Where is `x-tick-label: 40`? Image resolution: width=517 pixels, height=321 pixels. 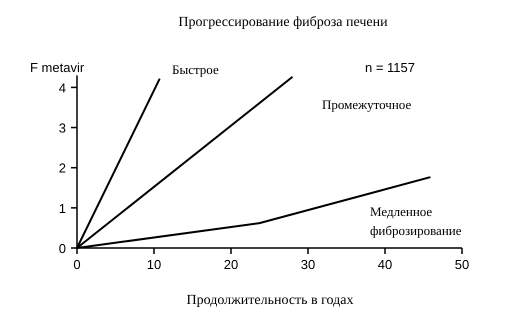
x-tick-label: 40 is located at coordinates (385, 264).